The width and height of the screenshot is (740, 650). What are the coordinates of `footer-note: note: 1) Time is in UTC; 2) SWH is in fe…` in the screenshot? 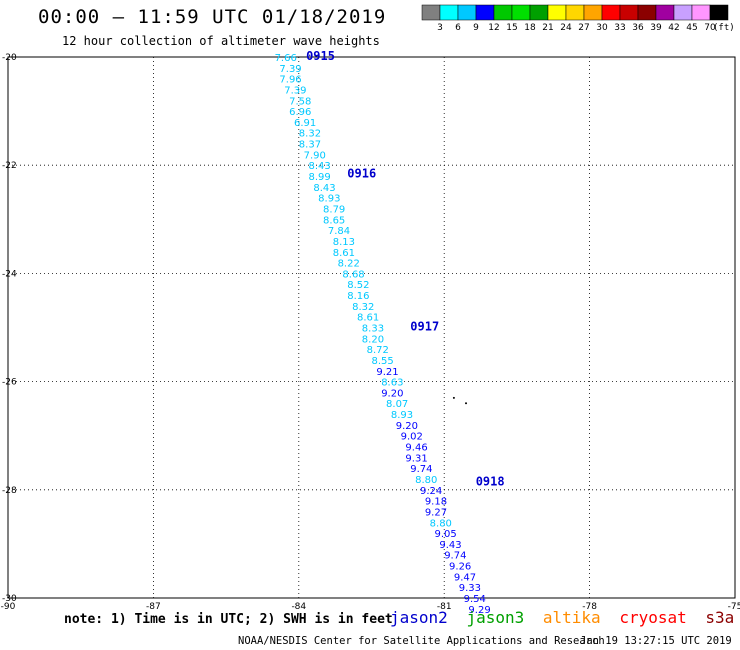 It's located at (228, 619).